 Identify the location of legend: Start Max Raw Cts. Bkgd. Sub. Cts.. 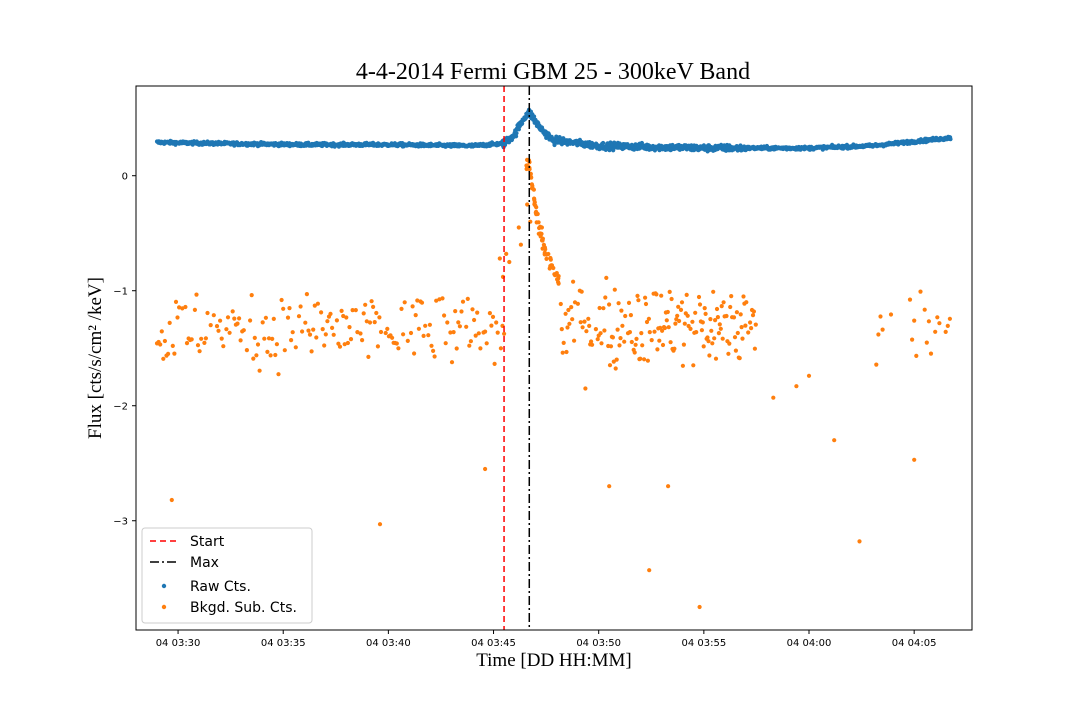
(227, 575).